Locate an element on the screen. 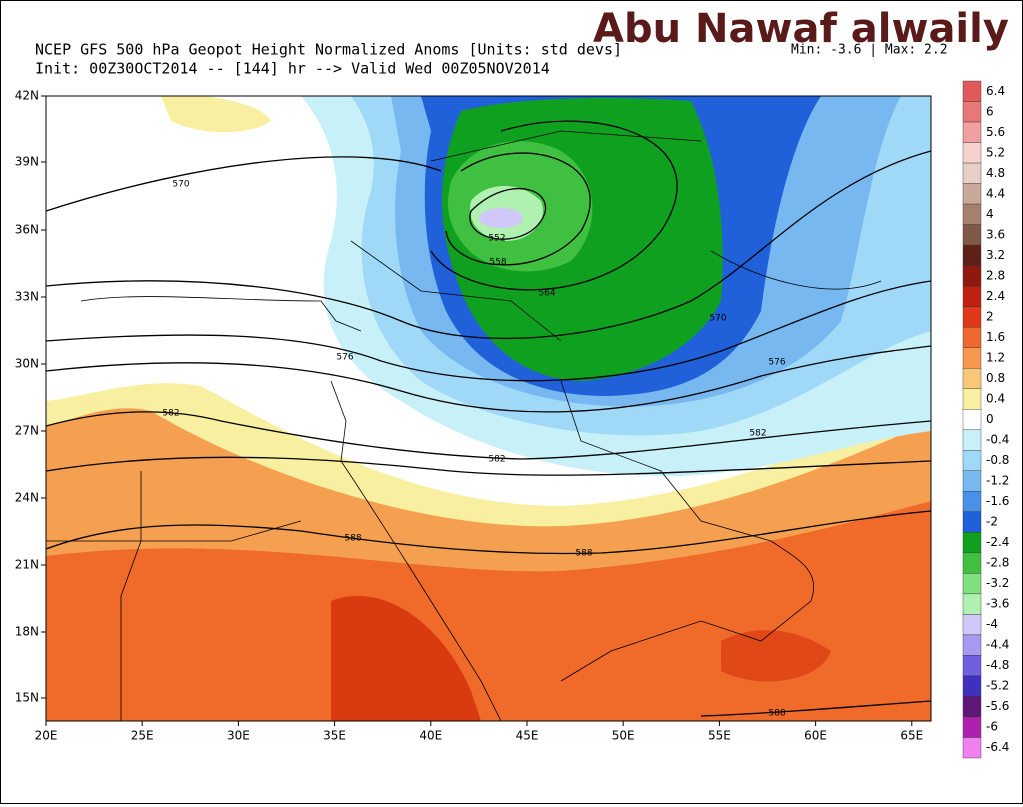 This screenshot has height=807, width=1023. lat-label: 30N is located at coordinates (27, 364).